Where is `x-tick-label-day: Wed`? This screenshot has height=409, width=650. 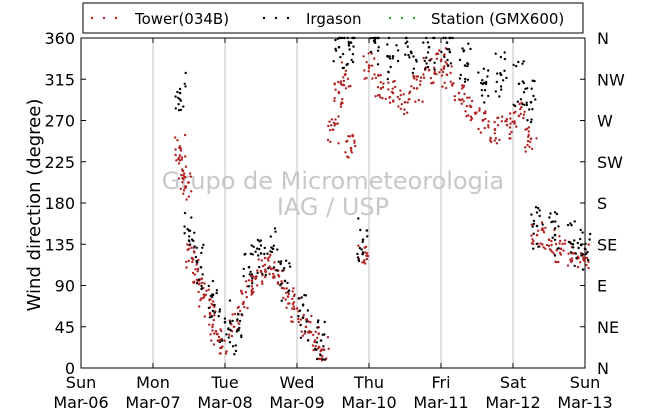 x-tick-label-day: Wed is located at coordinates (297, 382).